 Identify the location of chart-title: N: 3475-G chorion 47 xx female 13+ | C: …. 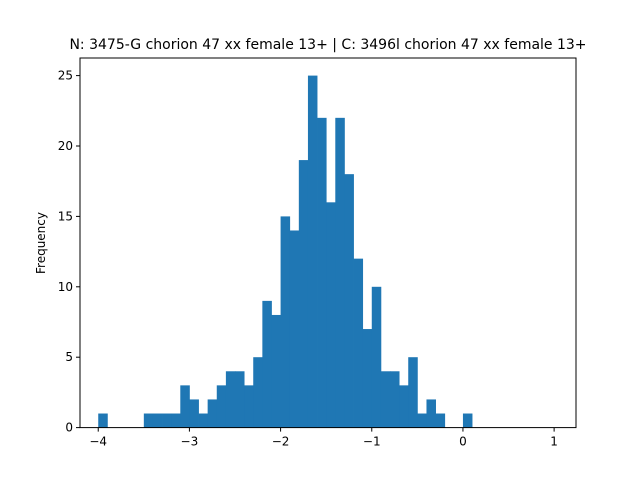
(327, 45).